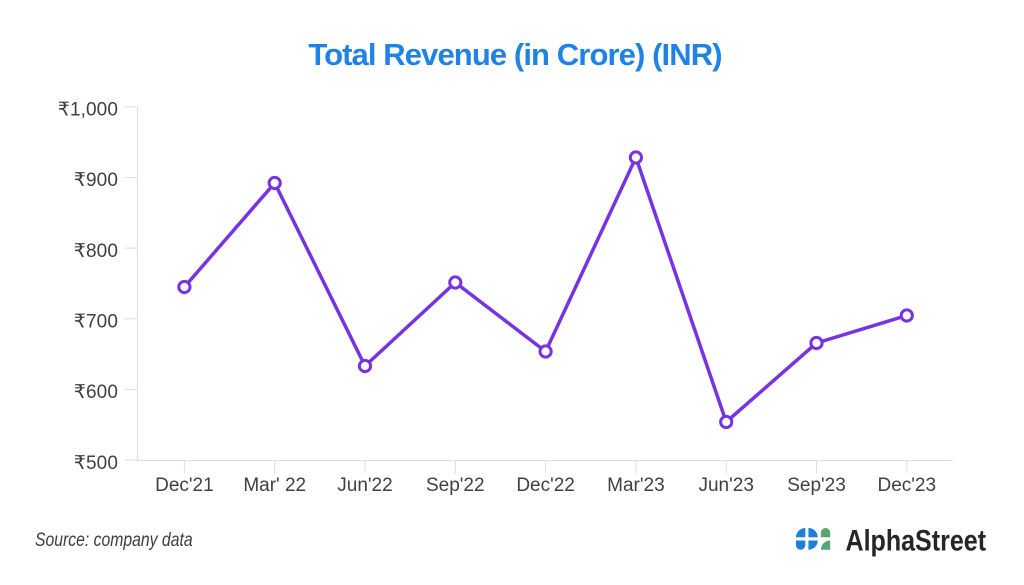 The width and height of the screenshot is (1024, 585). What do you see at coordinates (96, 180) in the screenshot?
I see `svg-text: ₹900` at bounding box center [96, 180].